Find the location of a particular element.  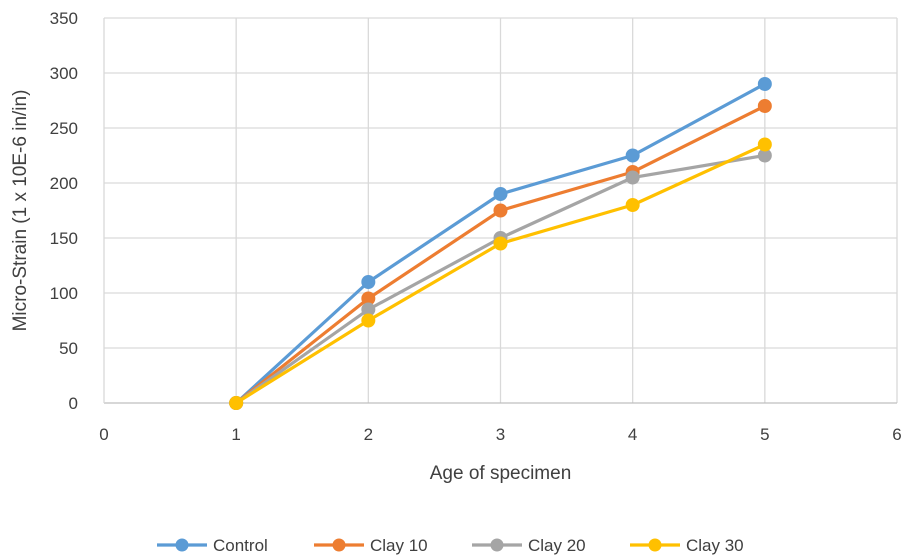

legend: Control Clay 10 Clay 20 Clay 30 is located at coordinates (450, 545).